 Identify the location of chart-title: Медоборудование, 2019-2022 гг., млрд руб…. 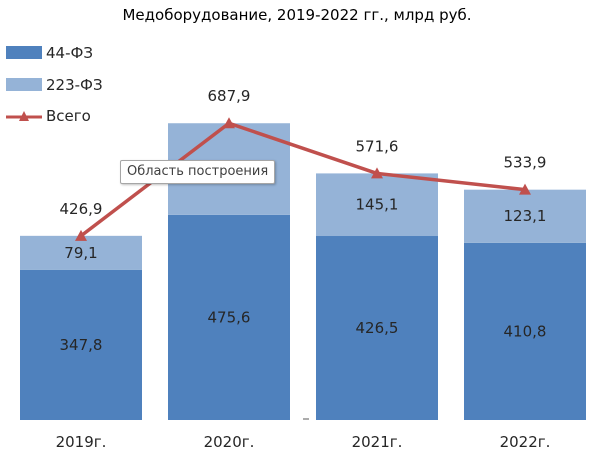
(296, 15).